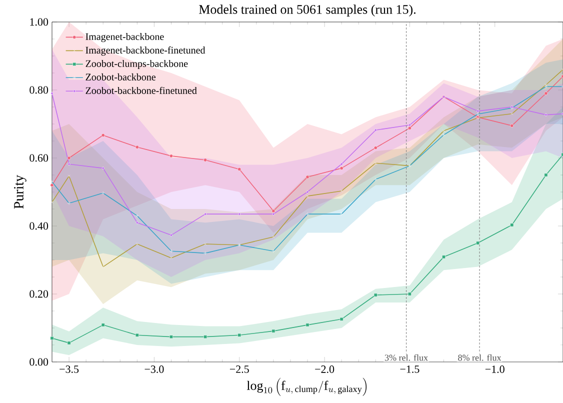 This screenshot has height=403, width=563. Describe the element at coordinates (494, 369) in the screenshot. I see `x-tick-label: −1.0` at that location.